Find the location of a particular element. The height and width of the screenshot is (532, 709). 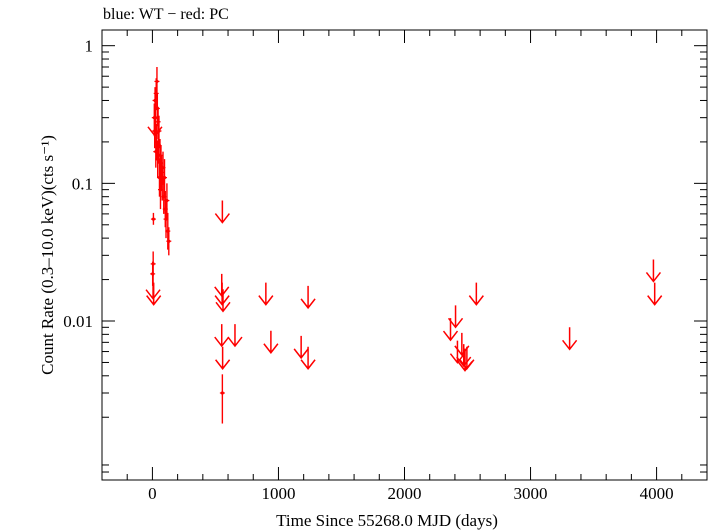

x-tick-label: 2000 is located at coordinates (405, 493).